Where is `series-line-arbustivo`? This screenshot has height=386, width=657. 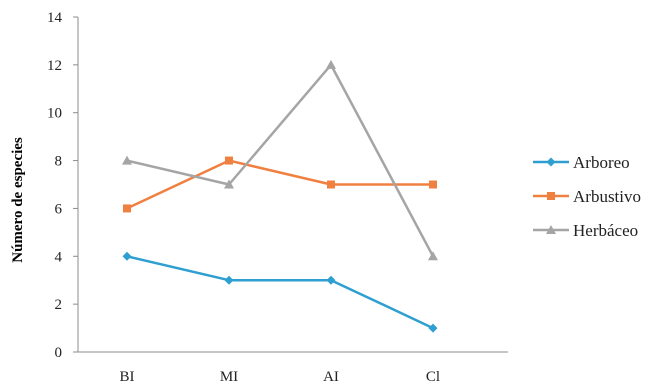 series-line-arbustivo is located at coordinates (279, 184).